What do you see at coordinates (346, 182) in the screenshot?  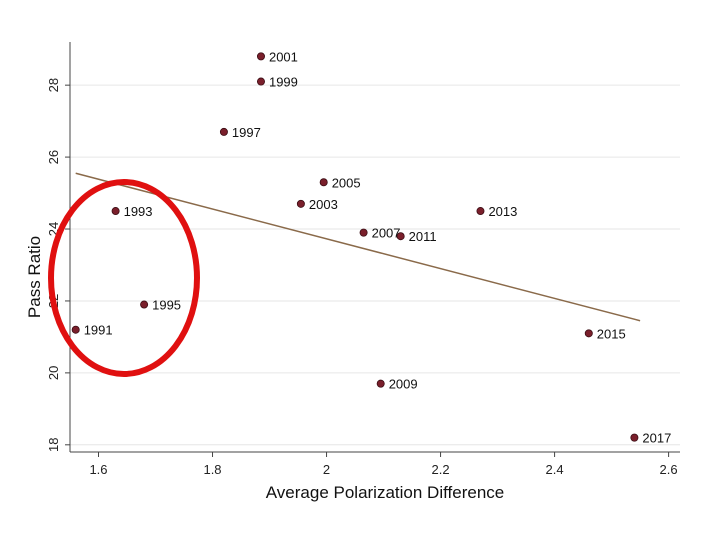 I see `point-label-2005: 2005` at bounding box center [346, 182].